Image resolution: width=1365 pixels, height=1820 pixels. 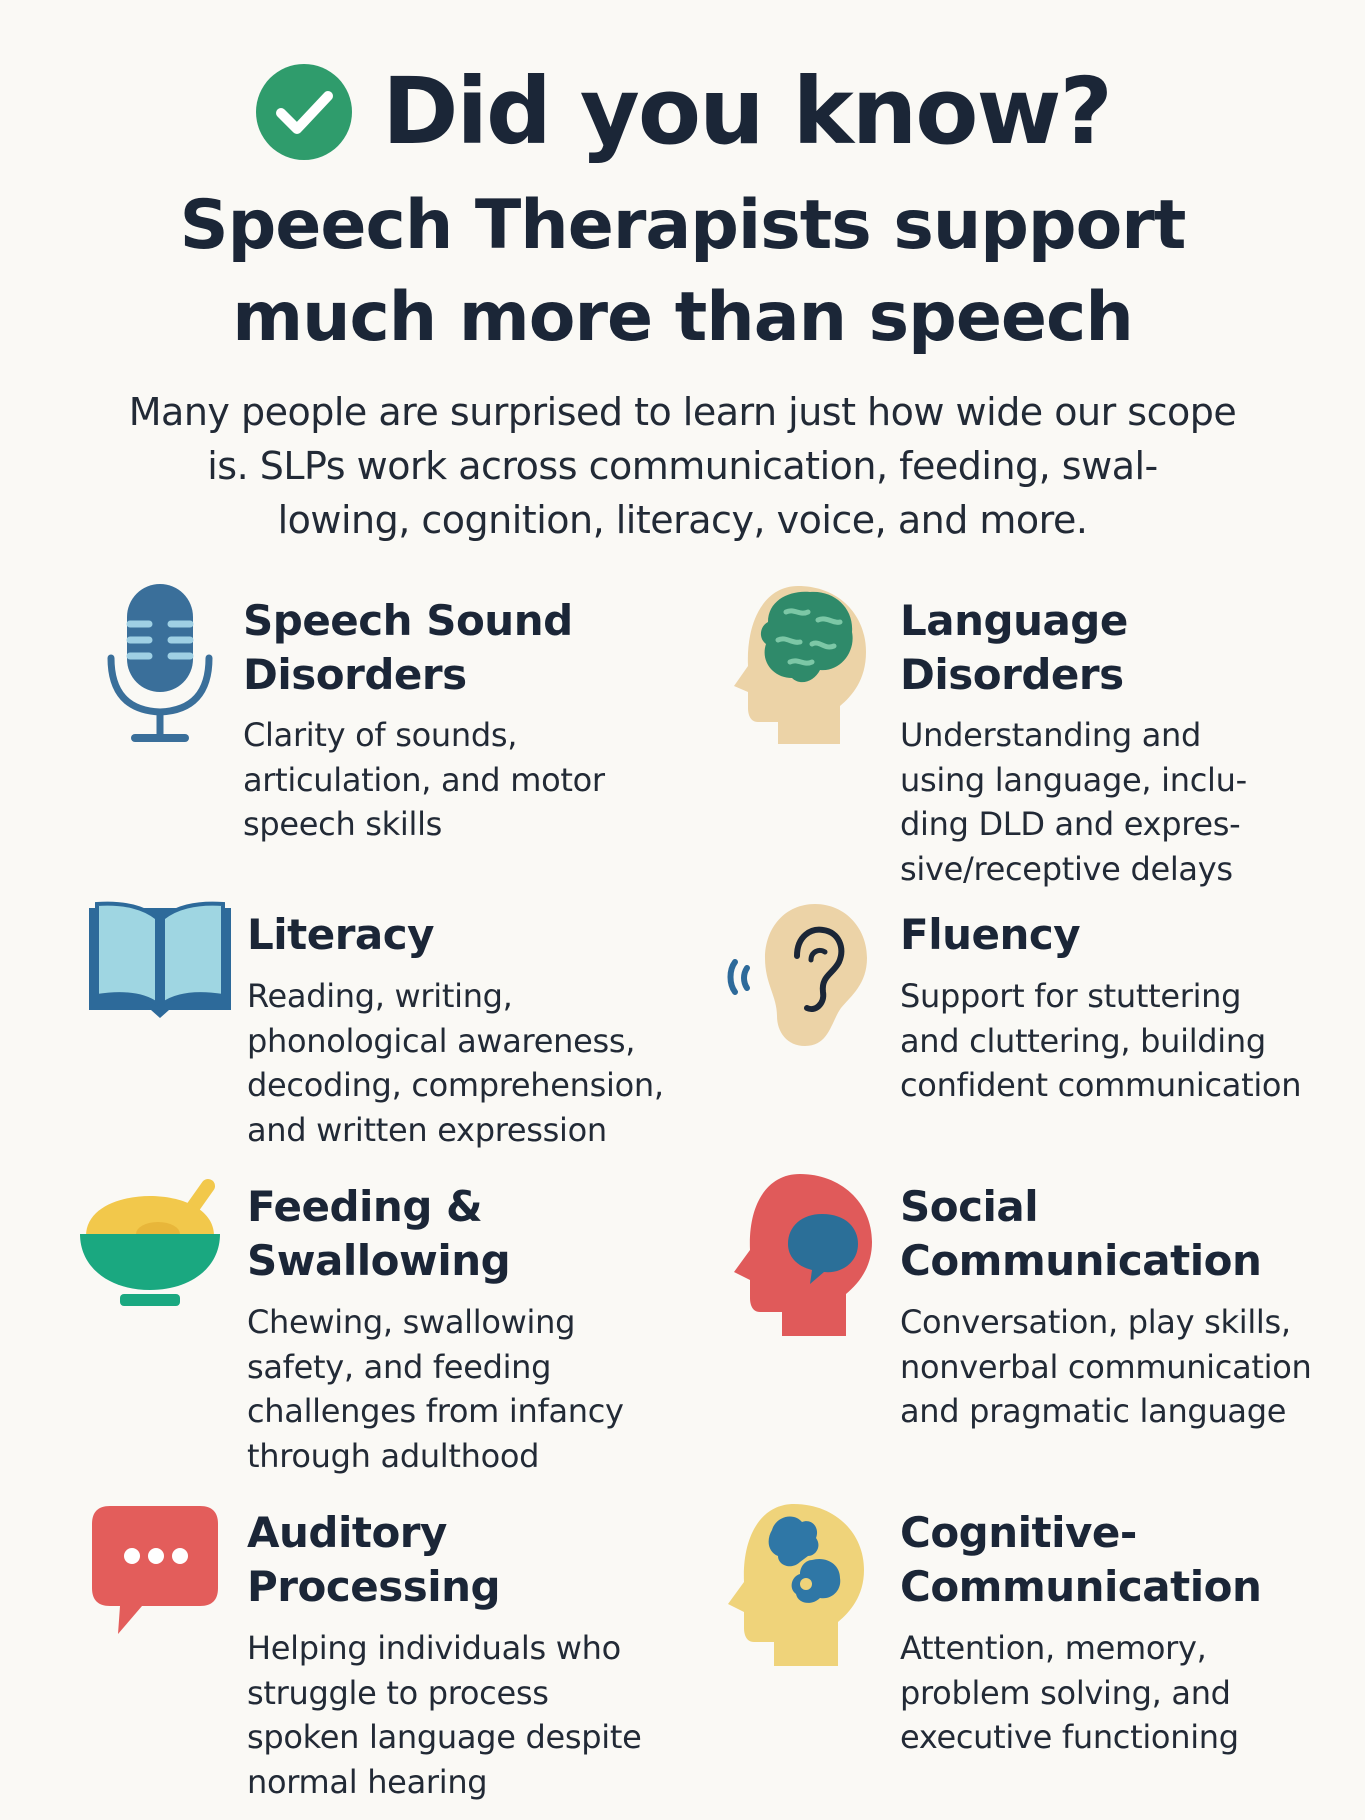 What do you see at coordinates (379, 1260) in the screenshot?
I see `item-title-line: Swallowing` at bounding box center [379, 1260].